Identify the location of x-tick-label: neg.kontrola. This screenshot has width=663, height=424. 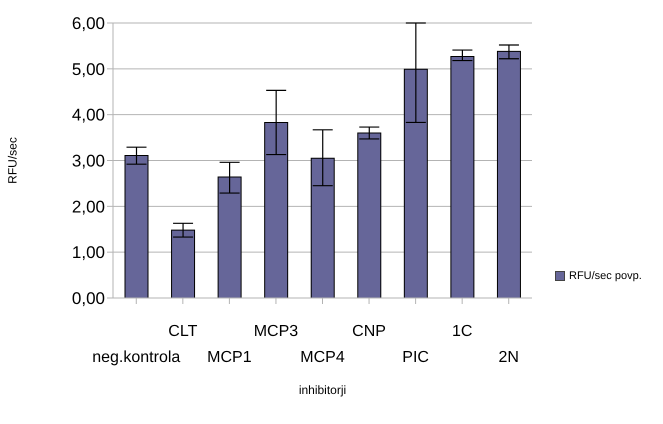
(136, 357).